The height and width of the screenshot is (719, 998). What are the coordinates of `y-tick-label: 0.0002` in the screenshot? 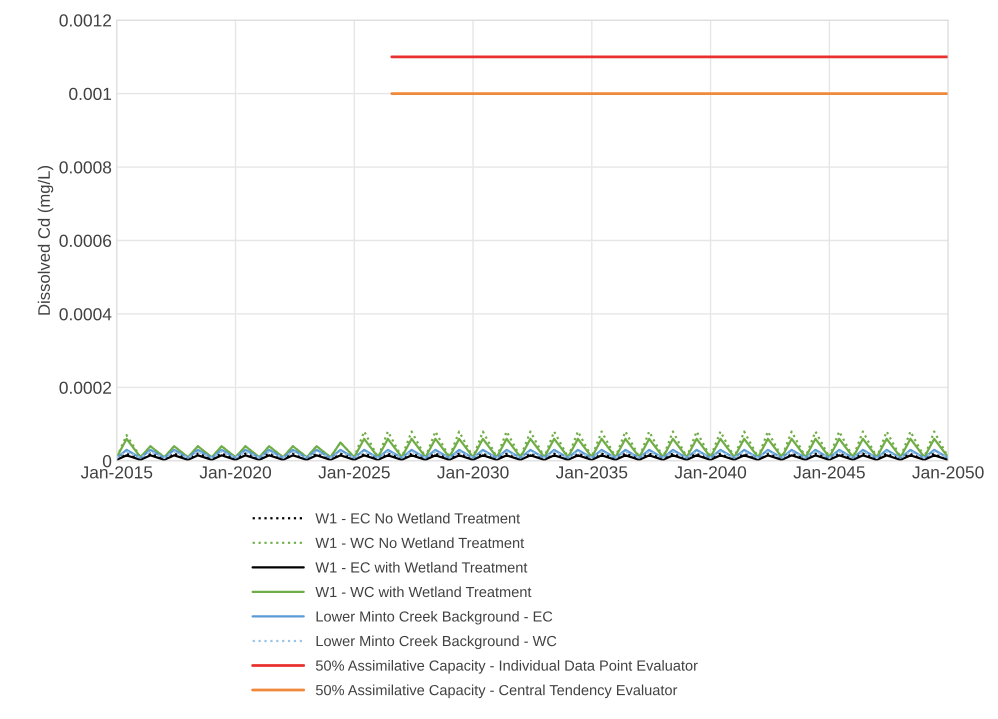 It's located at (85, 388).